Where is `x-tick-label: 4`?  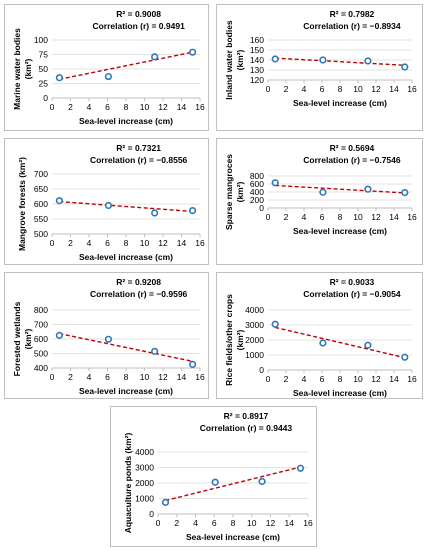
x-tick-label: 4 is located at coordinates (304, 89).